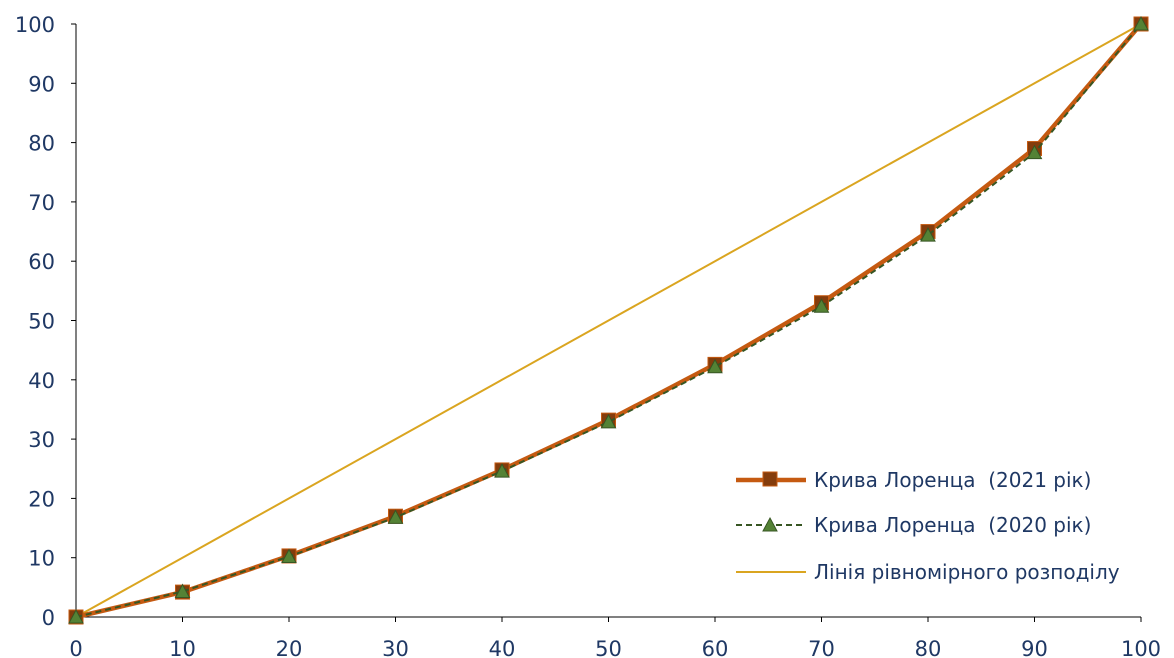  What do you see at coordinates (41, 559) in the screenshot?
I see `y-tick-label: 10` at bounding box center [41, 559].